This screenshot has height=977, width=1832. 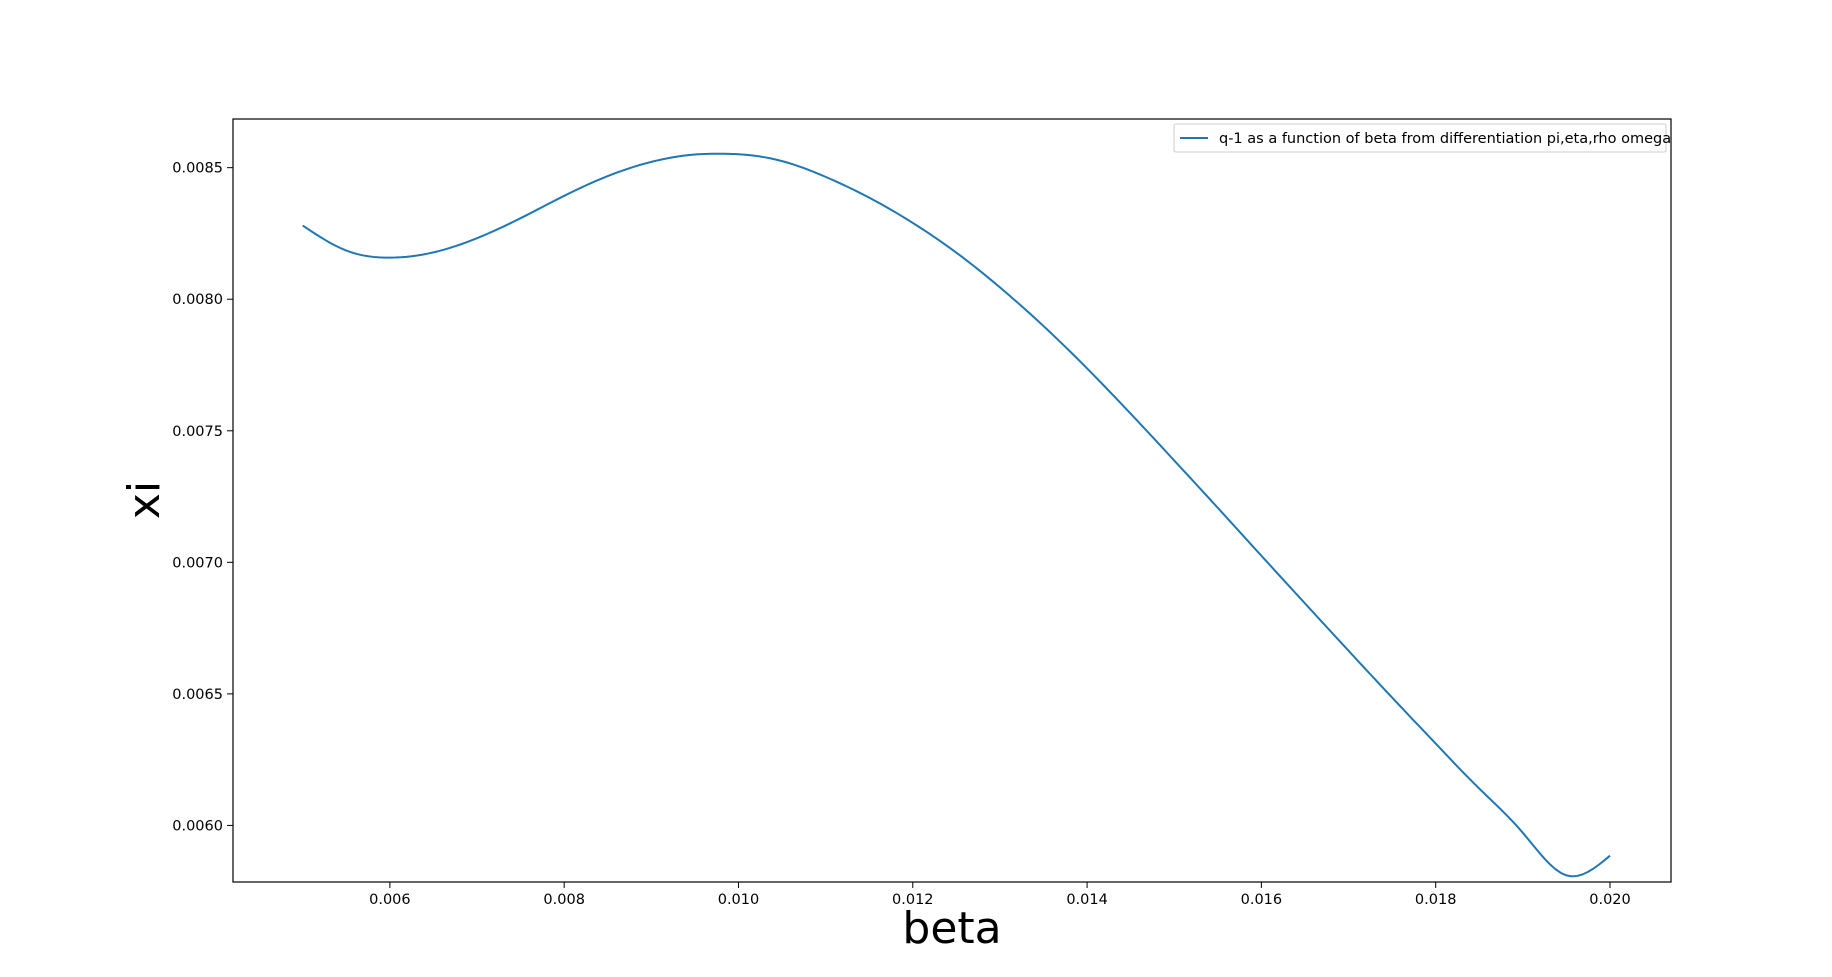 I want to click on x-tick-label: 0.016, so click(x=1262, y=900).